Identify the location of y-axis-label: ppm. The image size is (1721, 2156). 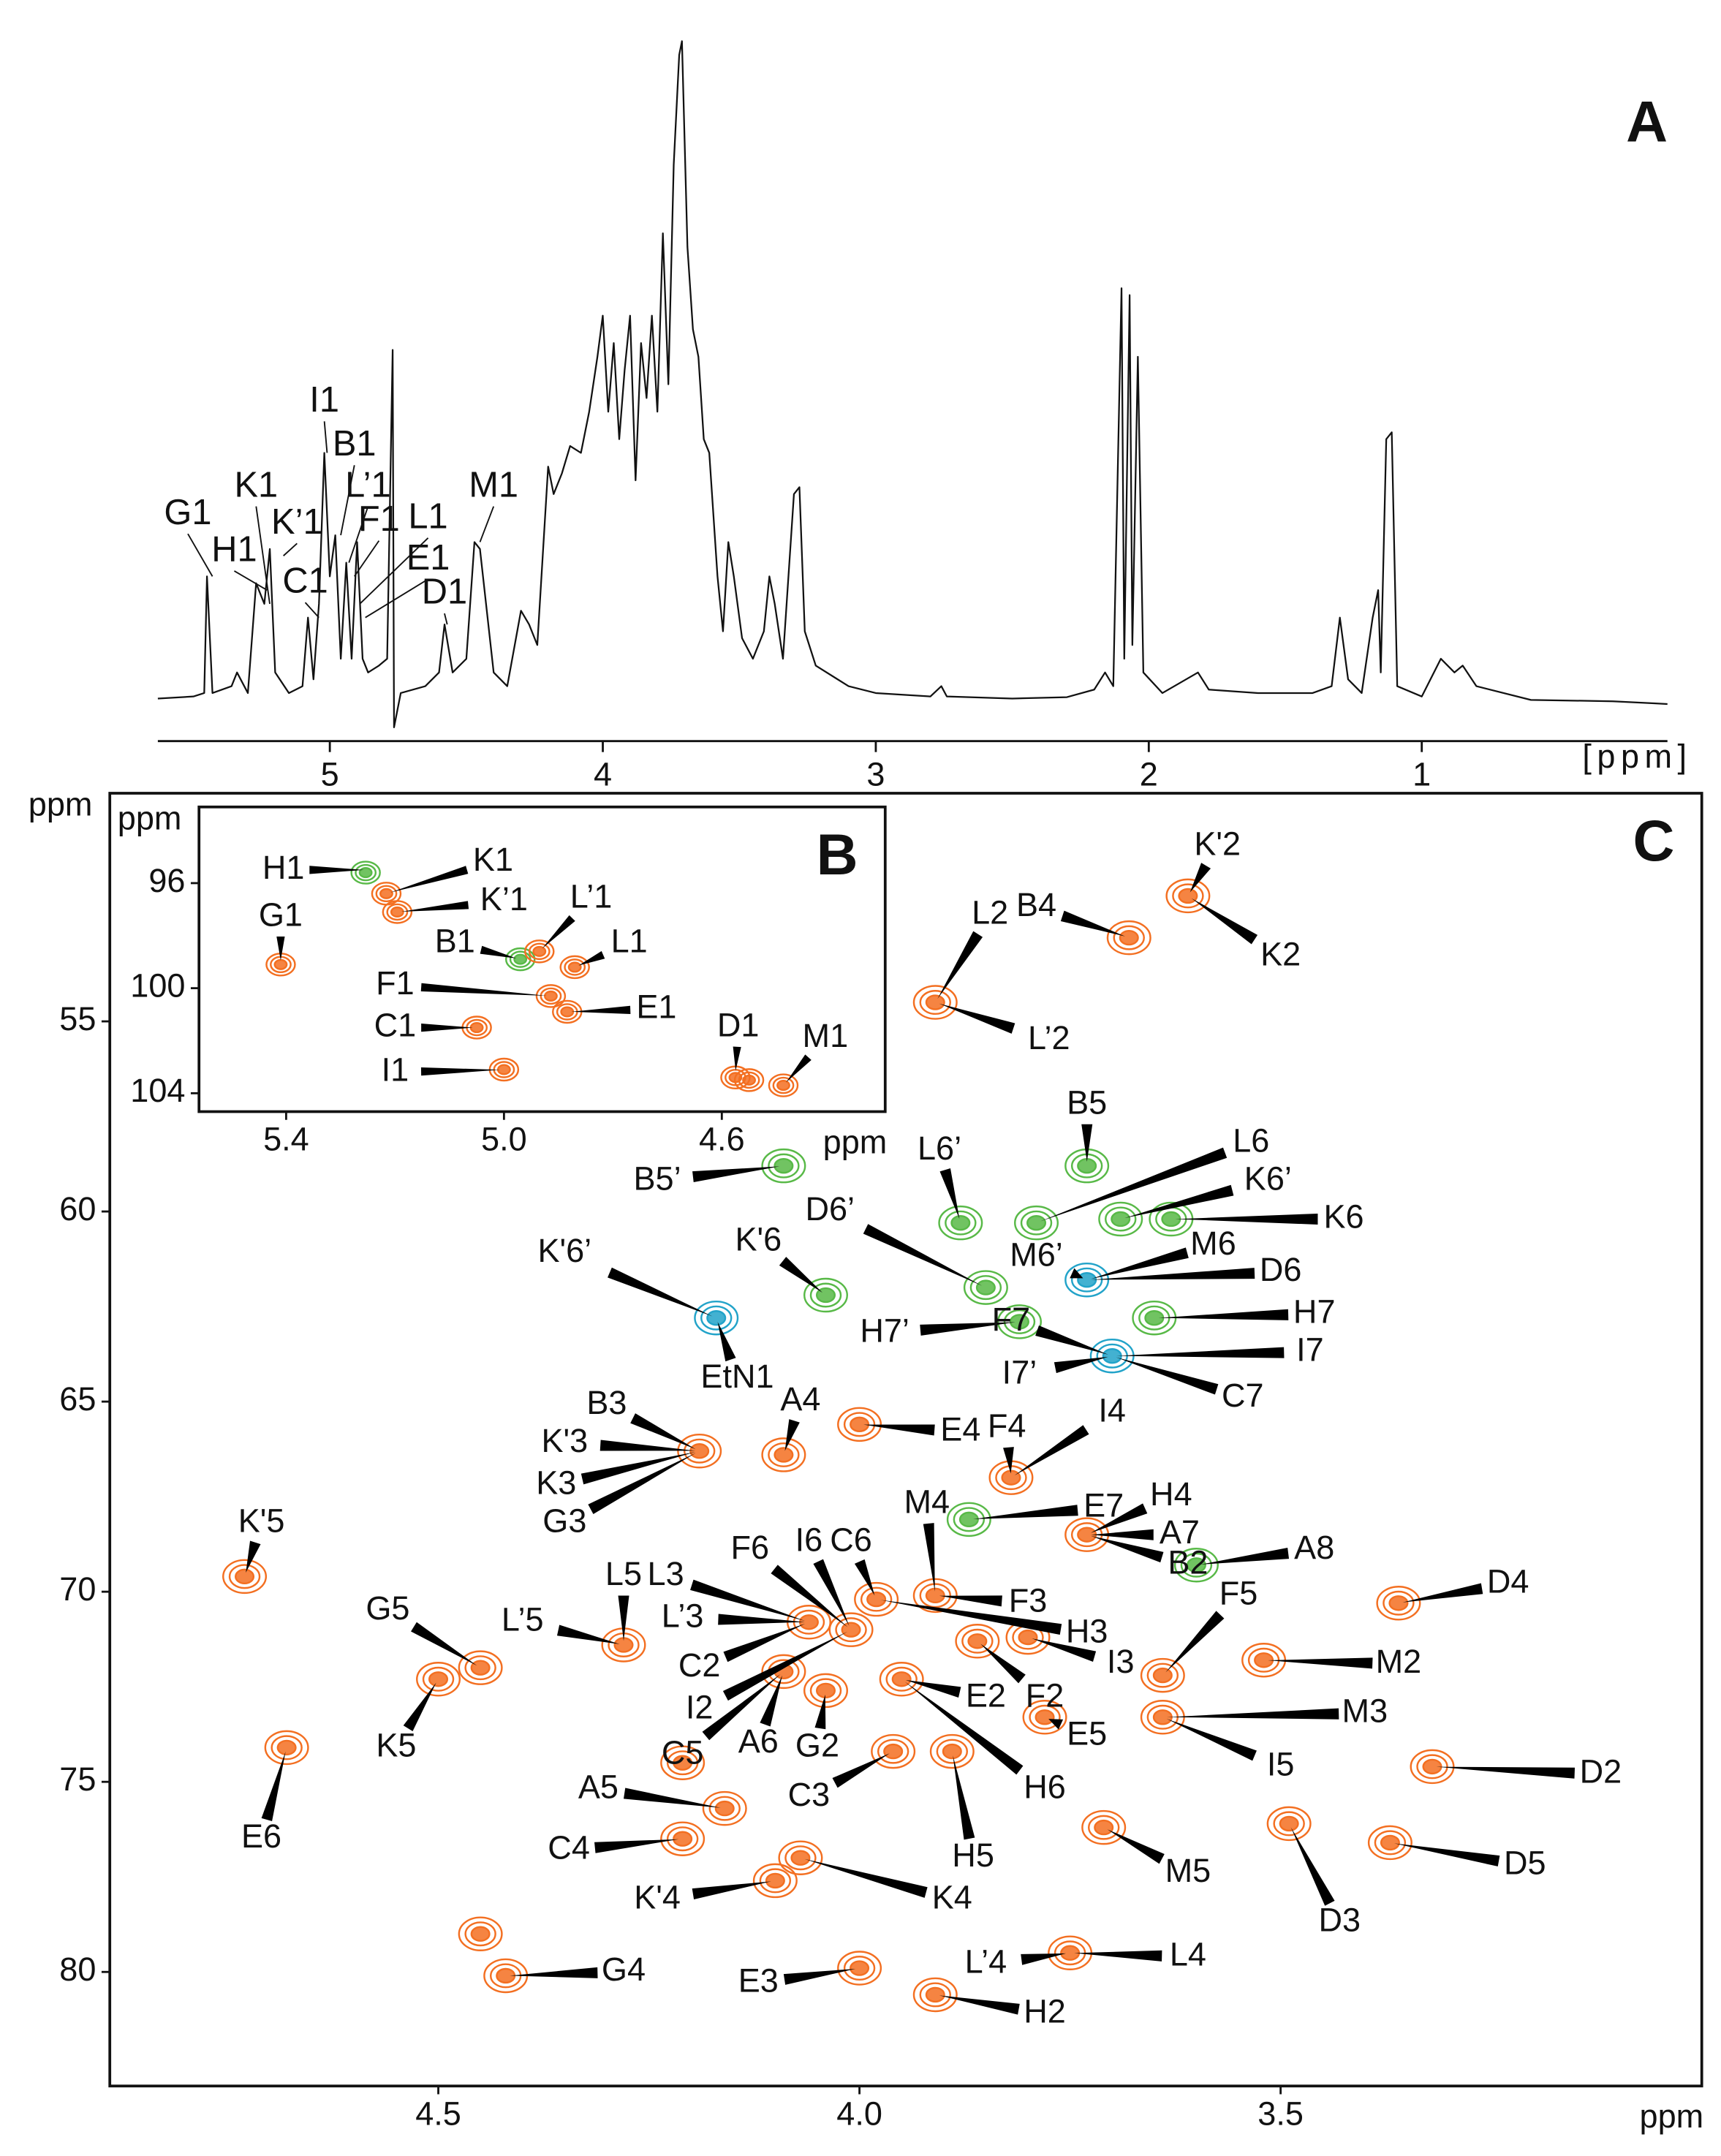
(150, 817).